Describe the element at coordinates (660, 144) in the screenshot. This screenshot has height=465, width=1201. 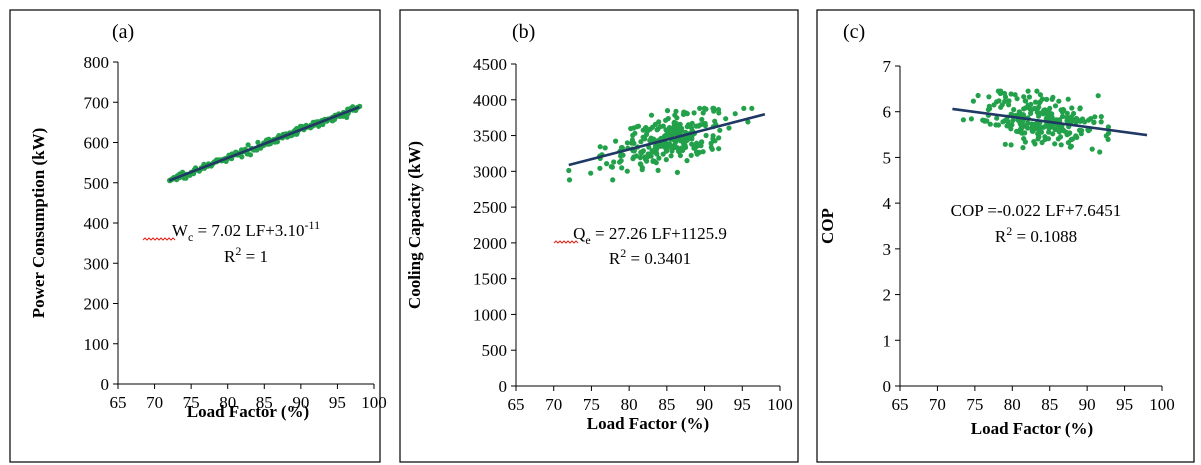
I see `scatter-points` at that location.